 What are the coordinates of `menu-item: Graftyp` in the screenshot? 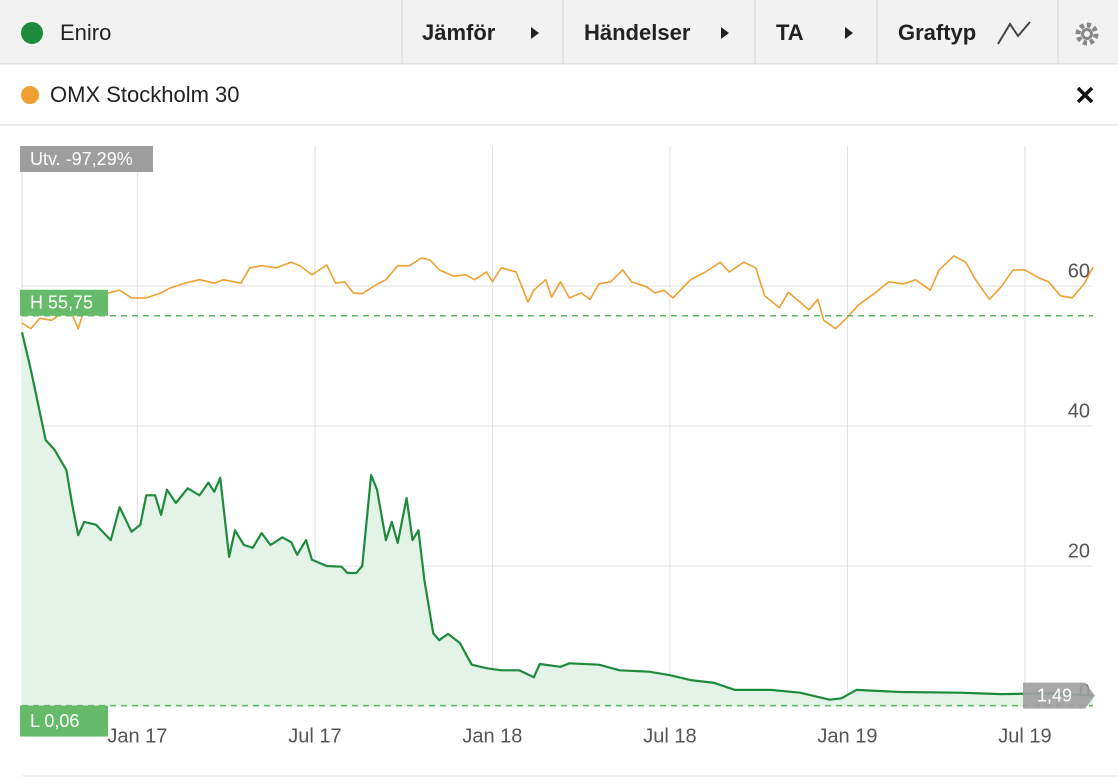 It's located at (937, 32).